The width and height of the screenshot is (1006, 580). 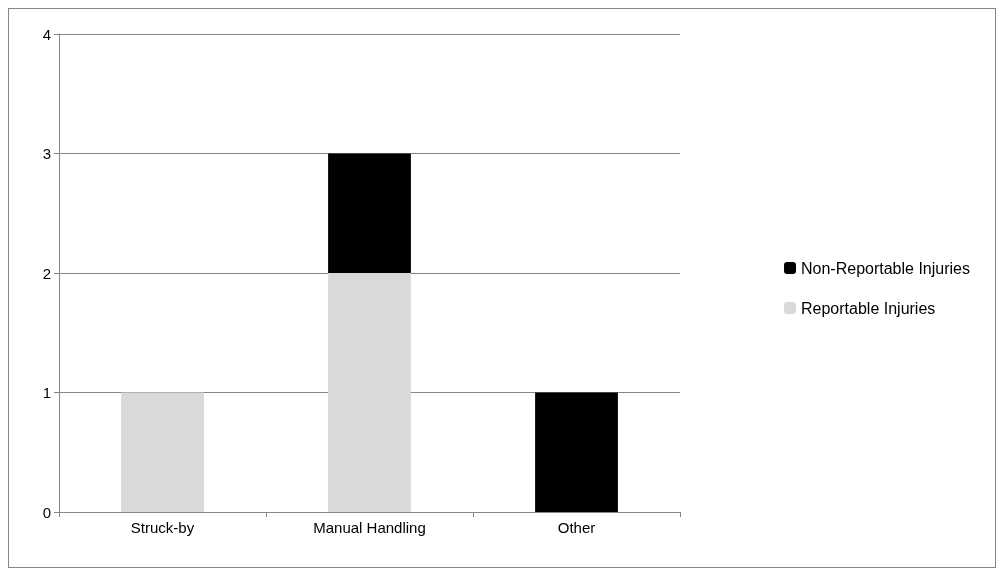 I want to click on legend-label: Non-Reportable Injuries, so click(x=886, y=268).